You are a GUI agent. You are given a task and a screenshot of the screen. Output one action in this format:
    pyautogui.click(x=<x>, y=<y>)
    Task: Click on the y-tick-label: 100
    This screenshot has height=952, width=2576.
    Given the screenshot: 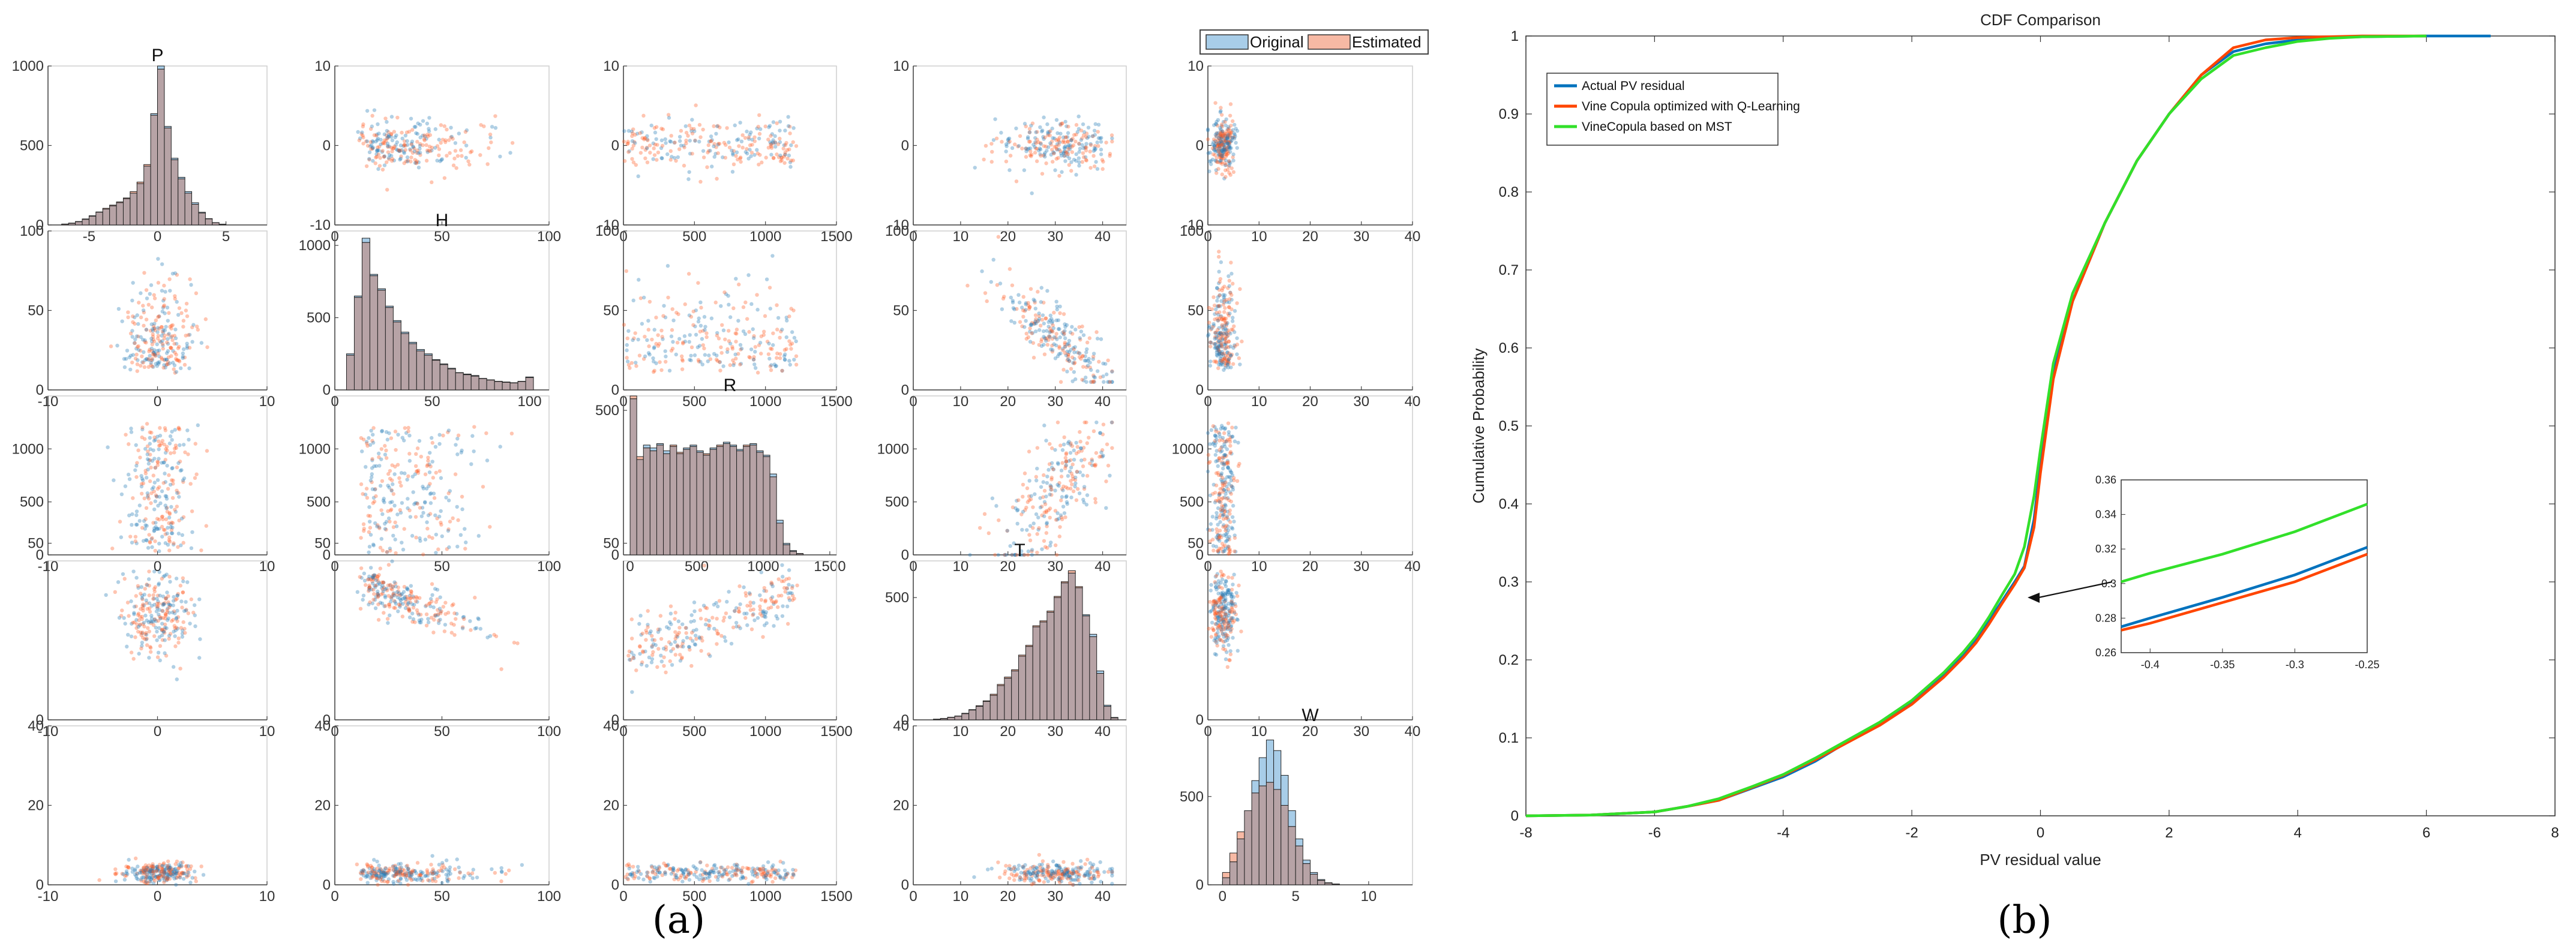 What is the action you would take?
    pyautogui.click(x=607, y=231)
    